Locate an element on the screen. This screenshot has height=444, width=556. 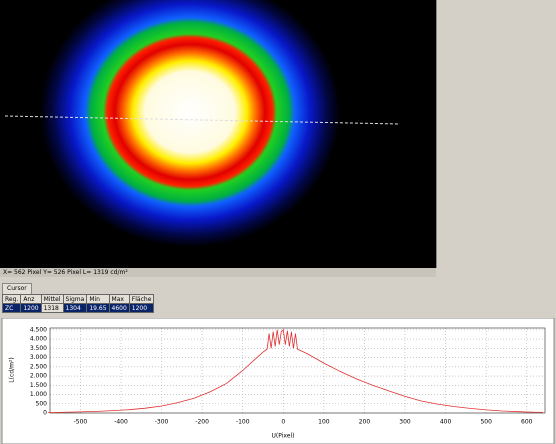
x-tick-label: 100 is located at coordinates (324, 422).